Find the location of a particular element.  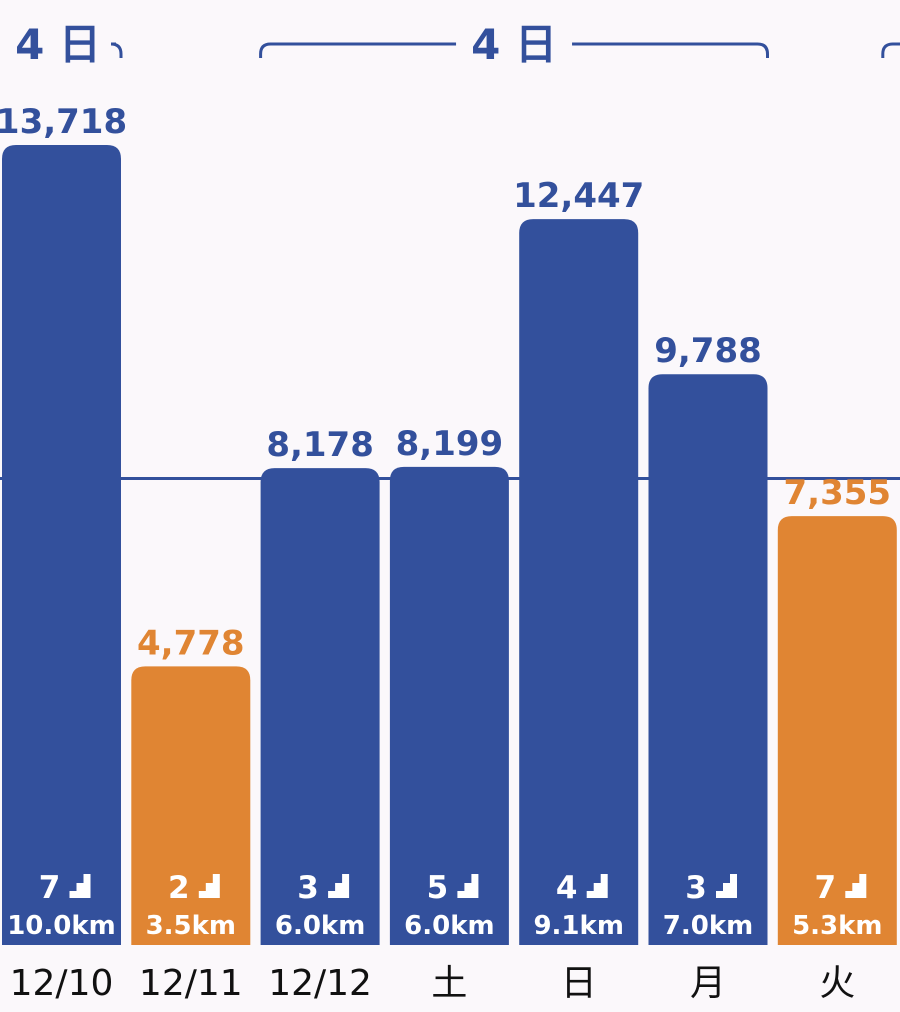

bar-group: 8,178 3 6.0km 12/12 is located at coordinates (320, 714).